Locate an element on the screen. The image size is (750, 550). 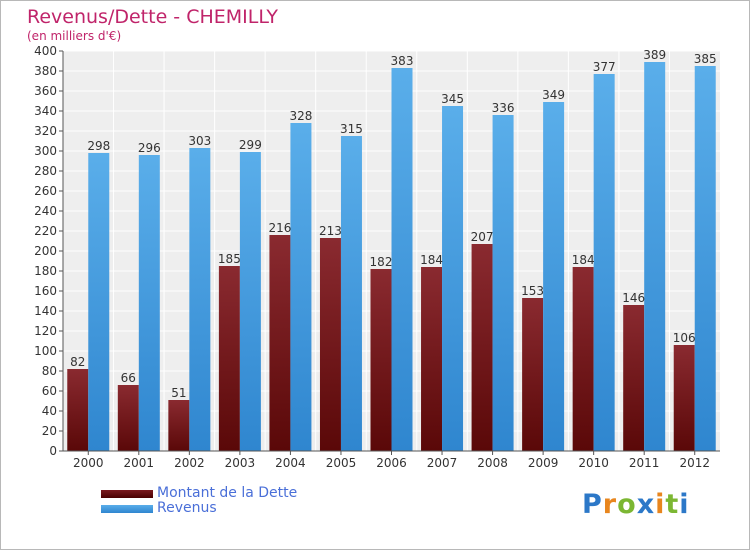
data-label-debt: 153 is located at coordinates (532, 291).